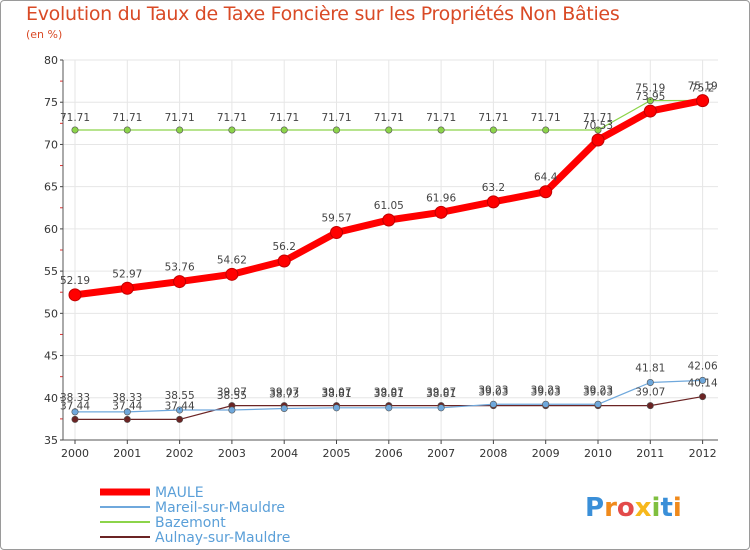 The width and height of the screenshot is (750, 550). Describe the element at coordinates (51, 60) in the screenshot. I see `y-tick-label: 80` at that location.